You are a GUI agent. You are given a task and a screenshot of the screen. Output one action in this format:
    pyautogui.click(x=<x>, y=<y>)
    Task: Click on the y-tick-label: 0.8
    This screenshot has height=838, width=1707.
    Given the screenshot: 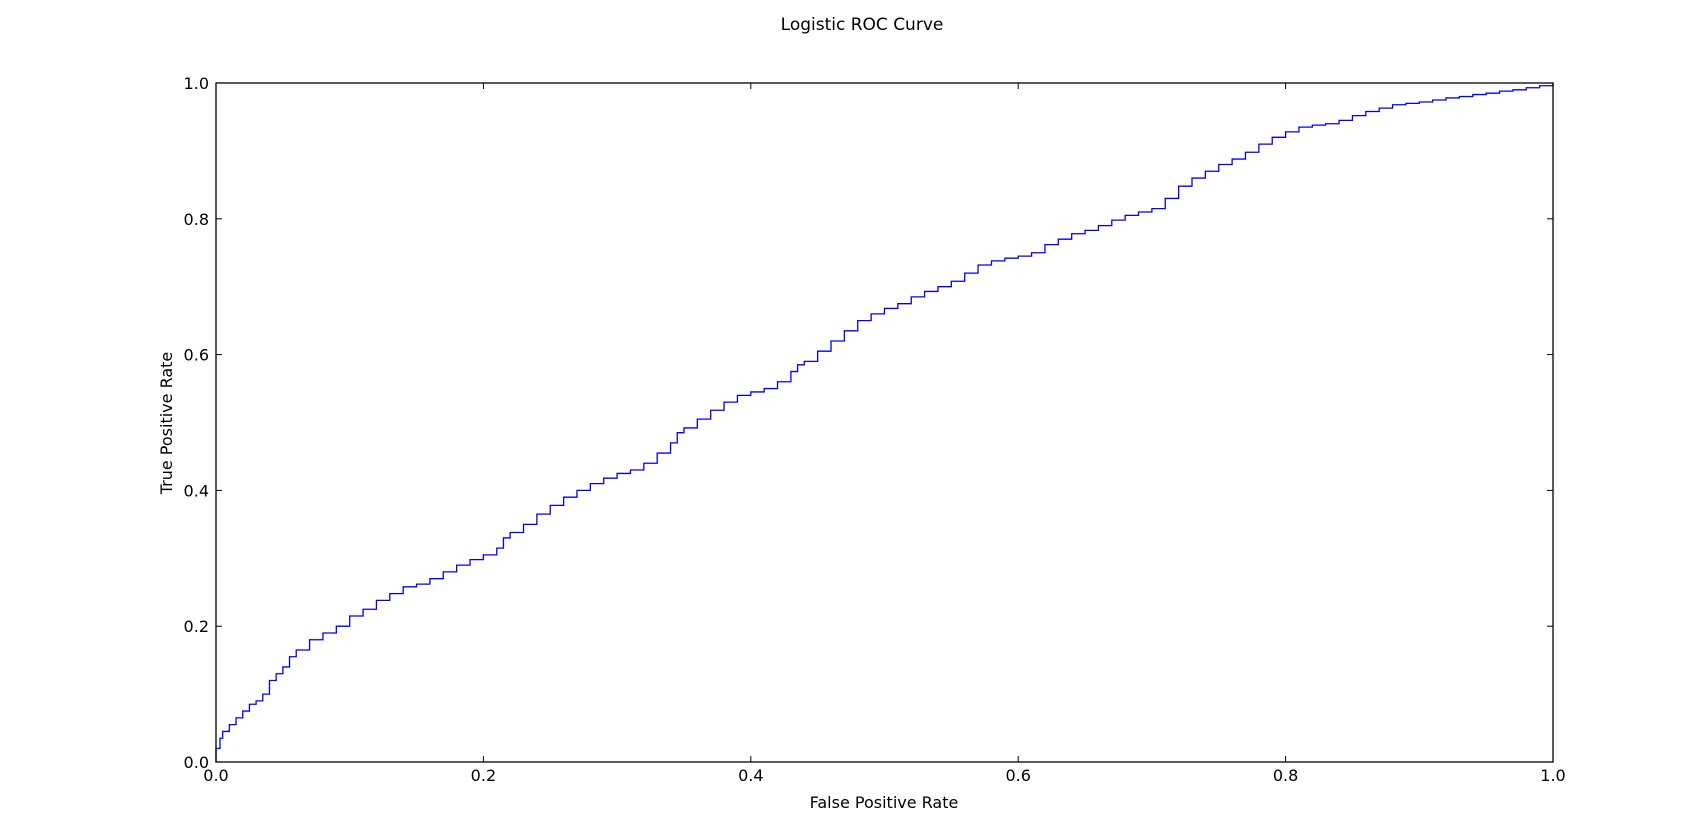 What is the action you would take?
    pyautogui.click(x=196, y=219)
    